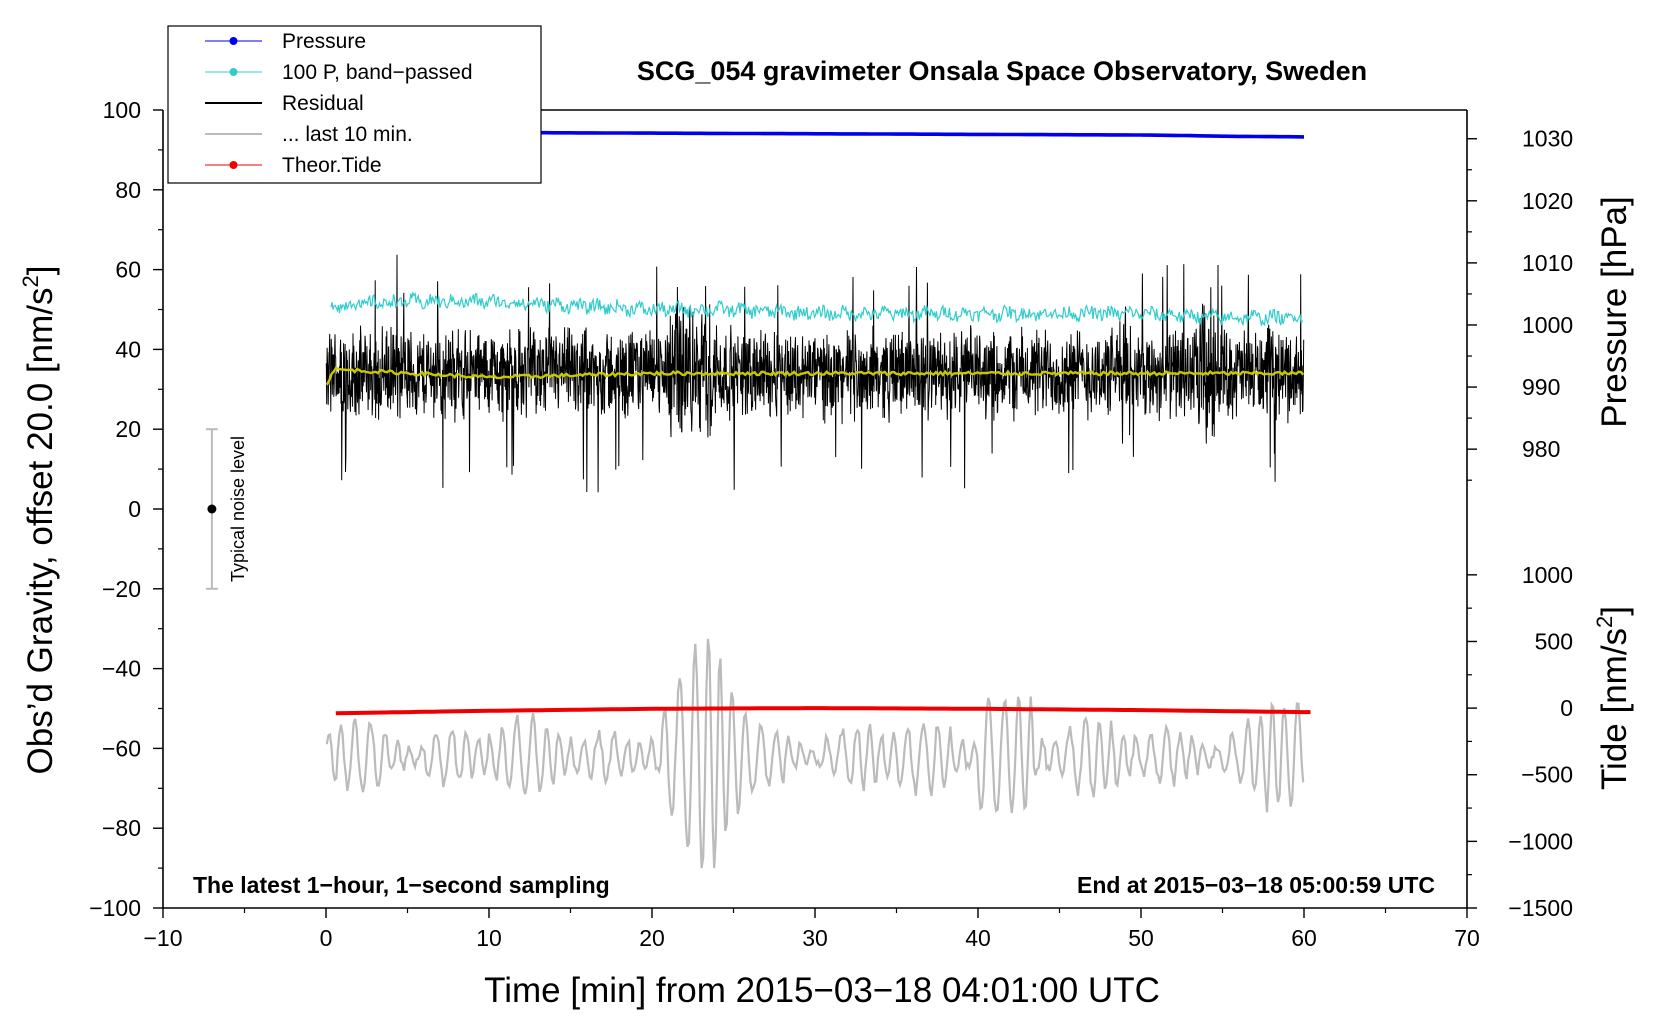 The width and height of the screenshot is (1660, 1020). I want to click on annotation-bottom-right: End at 2015−03−18 05:00:59 UTC, so click(1256, 885).